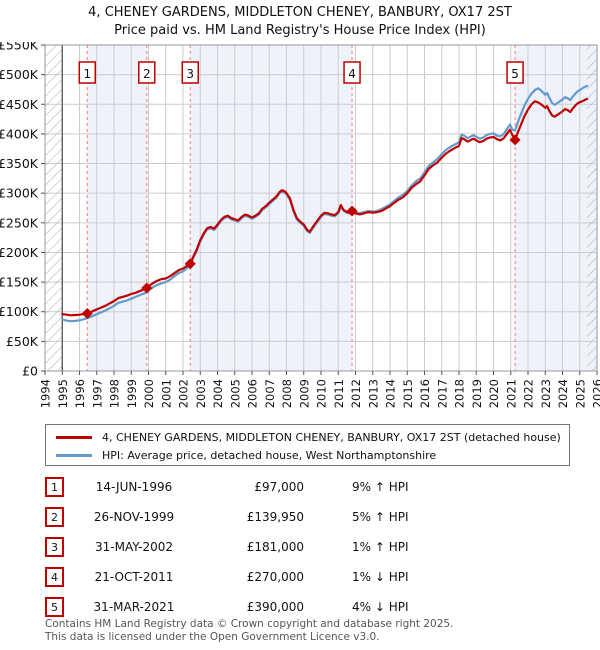 The height and width of the screenshot is (650, 600). I want to click on transaction-price: £390,000, so click(275, 607).